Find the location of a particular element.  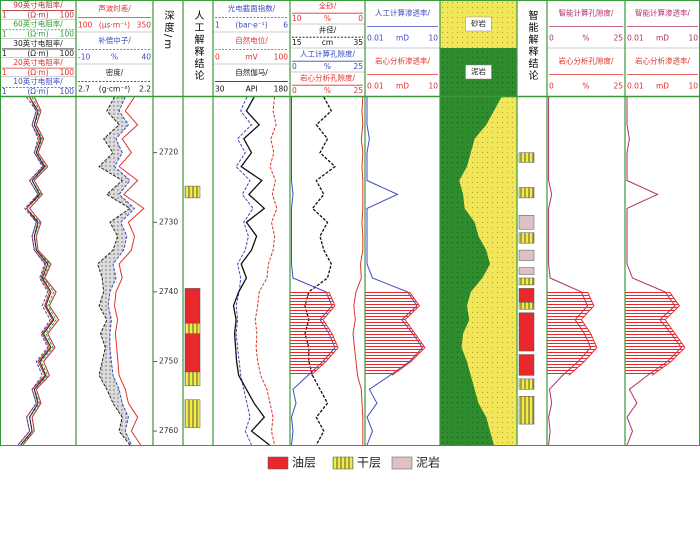

curve-name: 智能计算渗透率/ is located at coordinates (662, 12).